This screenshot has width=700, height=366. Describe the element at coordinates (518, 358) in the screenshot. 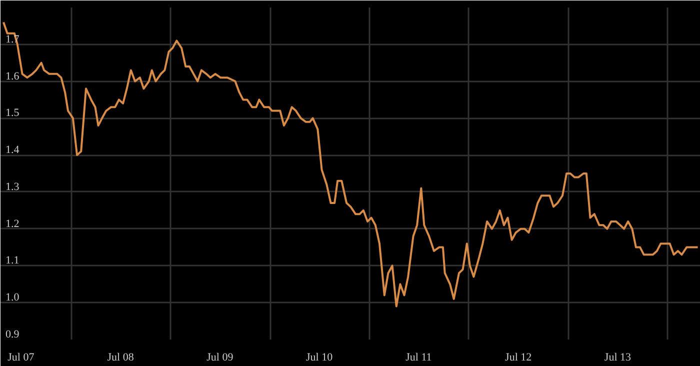

I see `x-tick-label: Jul 12` at that location.